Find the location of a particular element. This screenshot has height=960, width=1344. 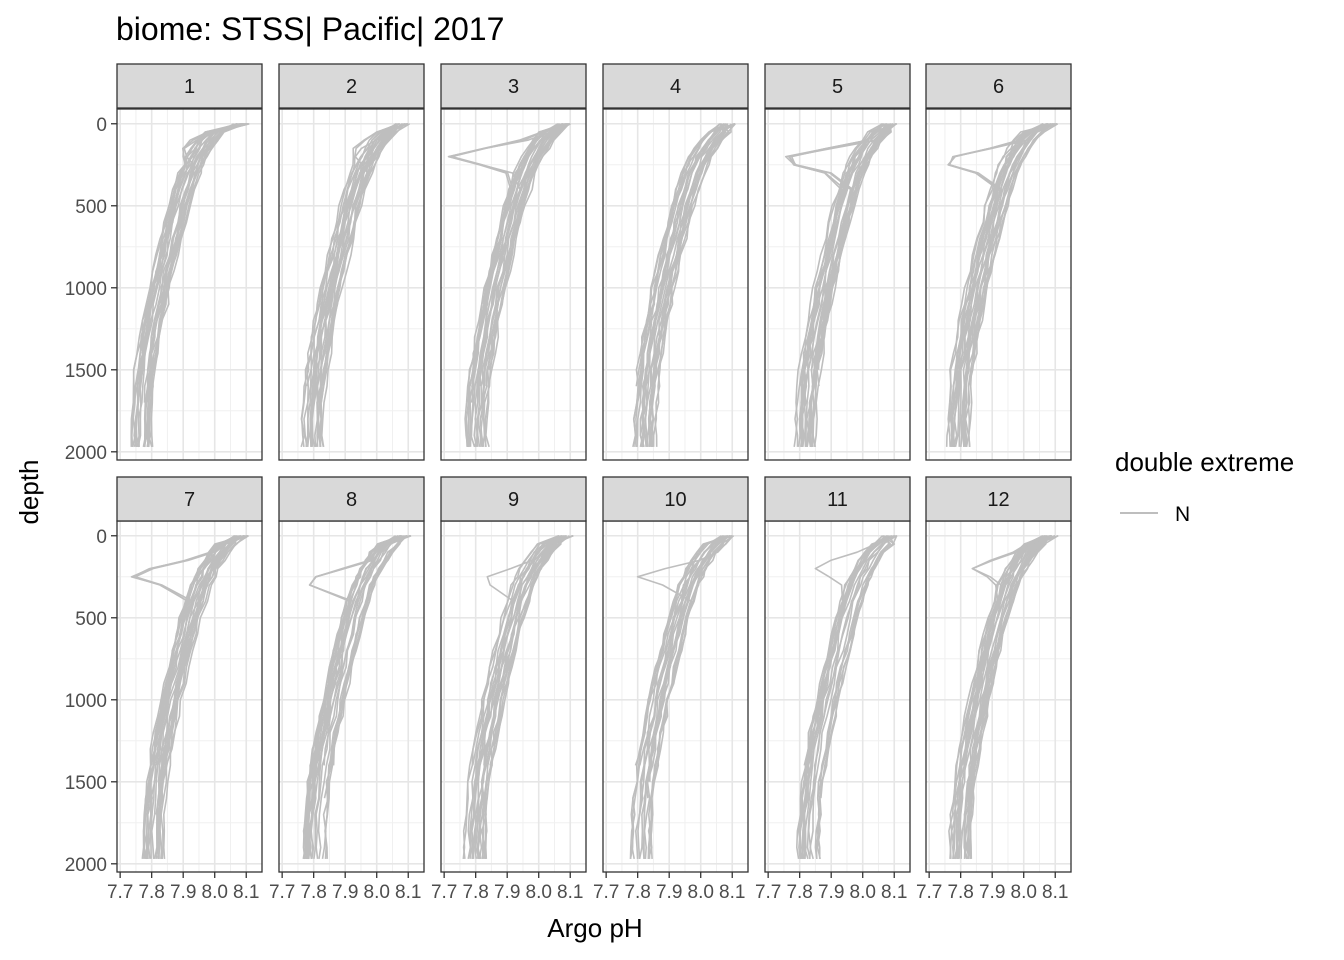

facet-strip-label: 5 is located at coordinates (837, 87).